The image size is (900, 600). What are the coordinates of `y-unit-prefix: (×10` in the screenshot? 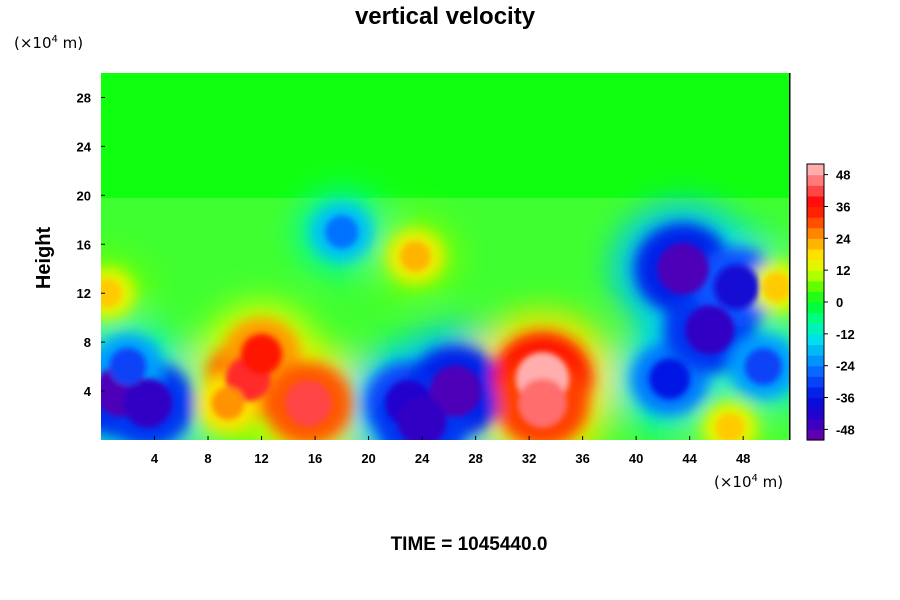 It's located at (33, 43).